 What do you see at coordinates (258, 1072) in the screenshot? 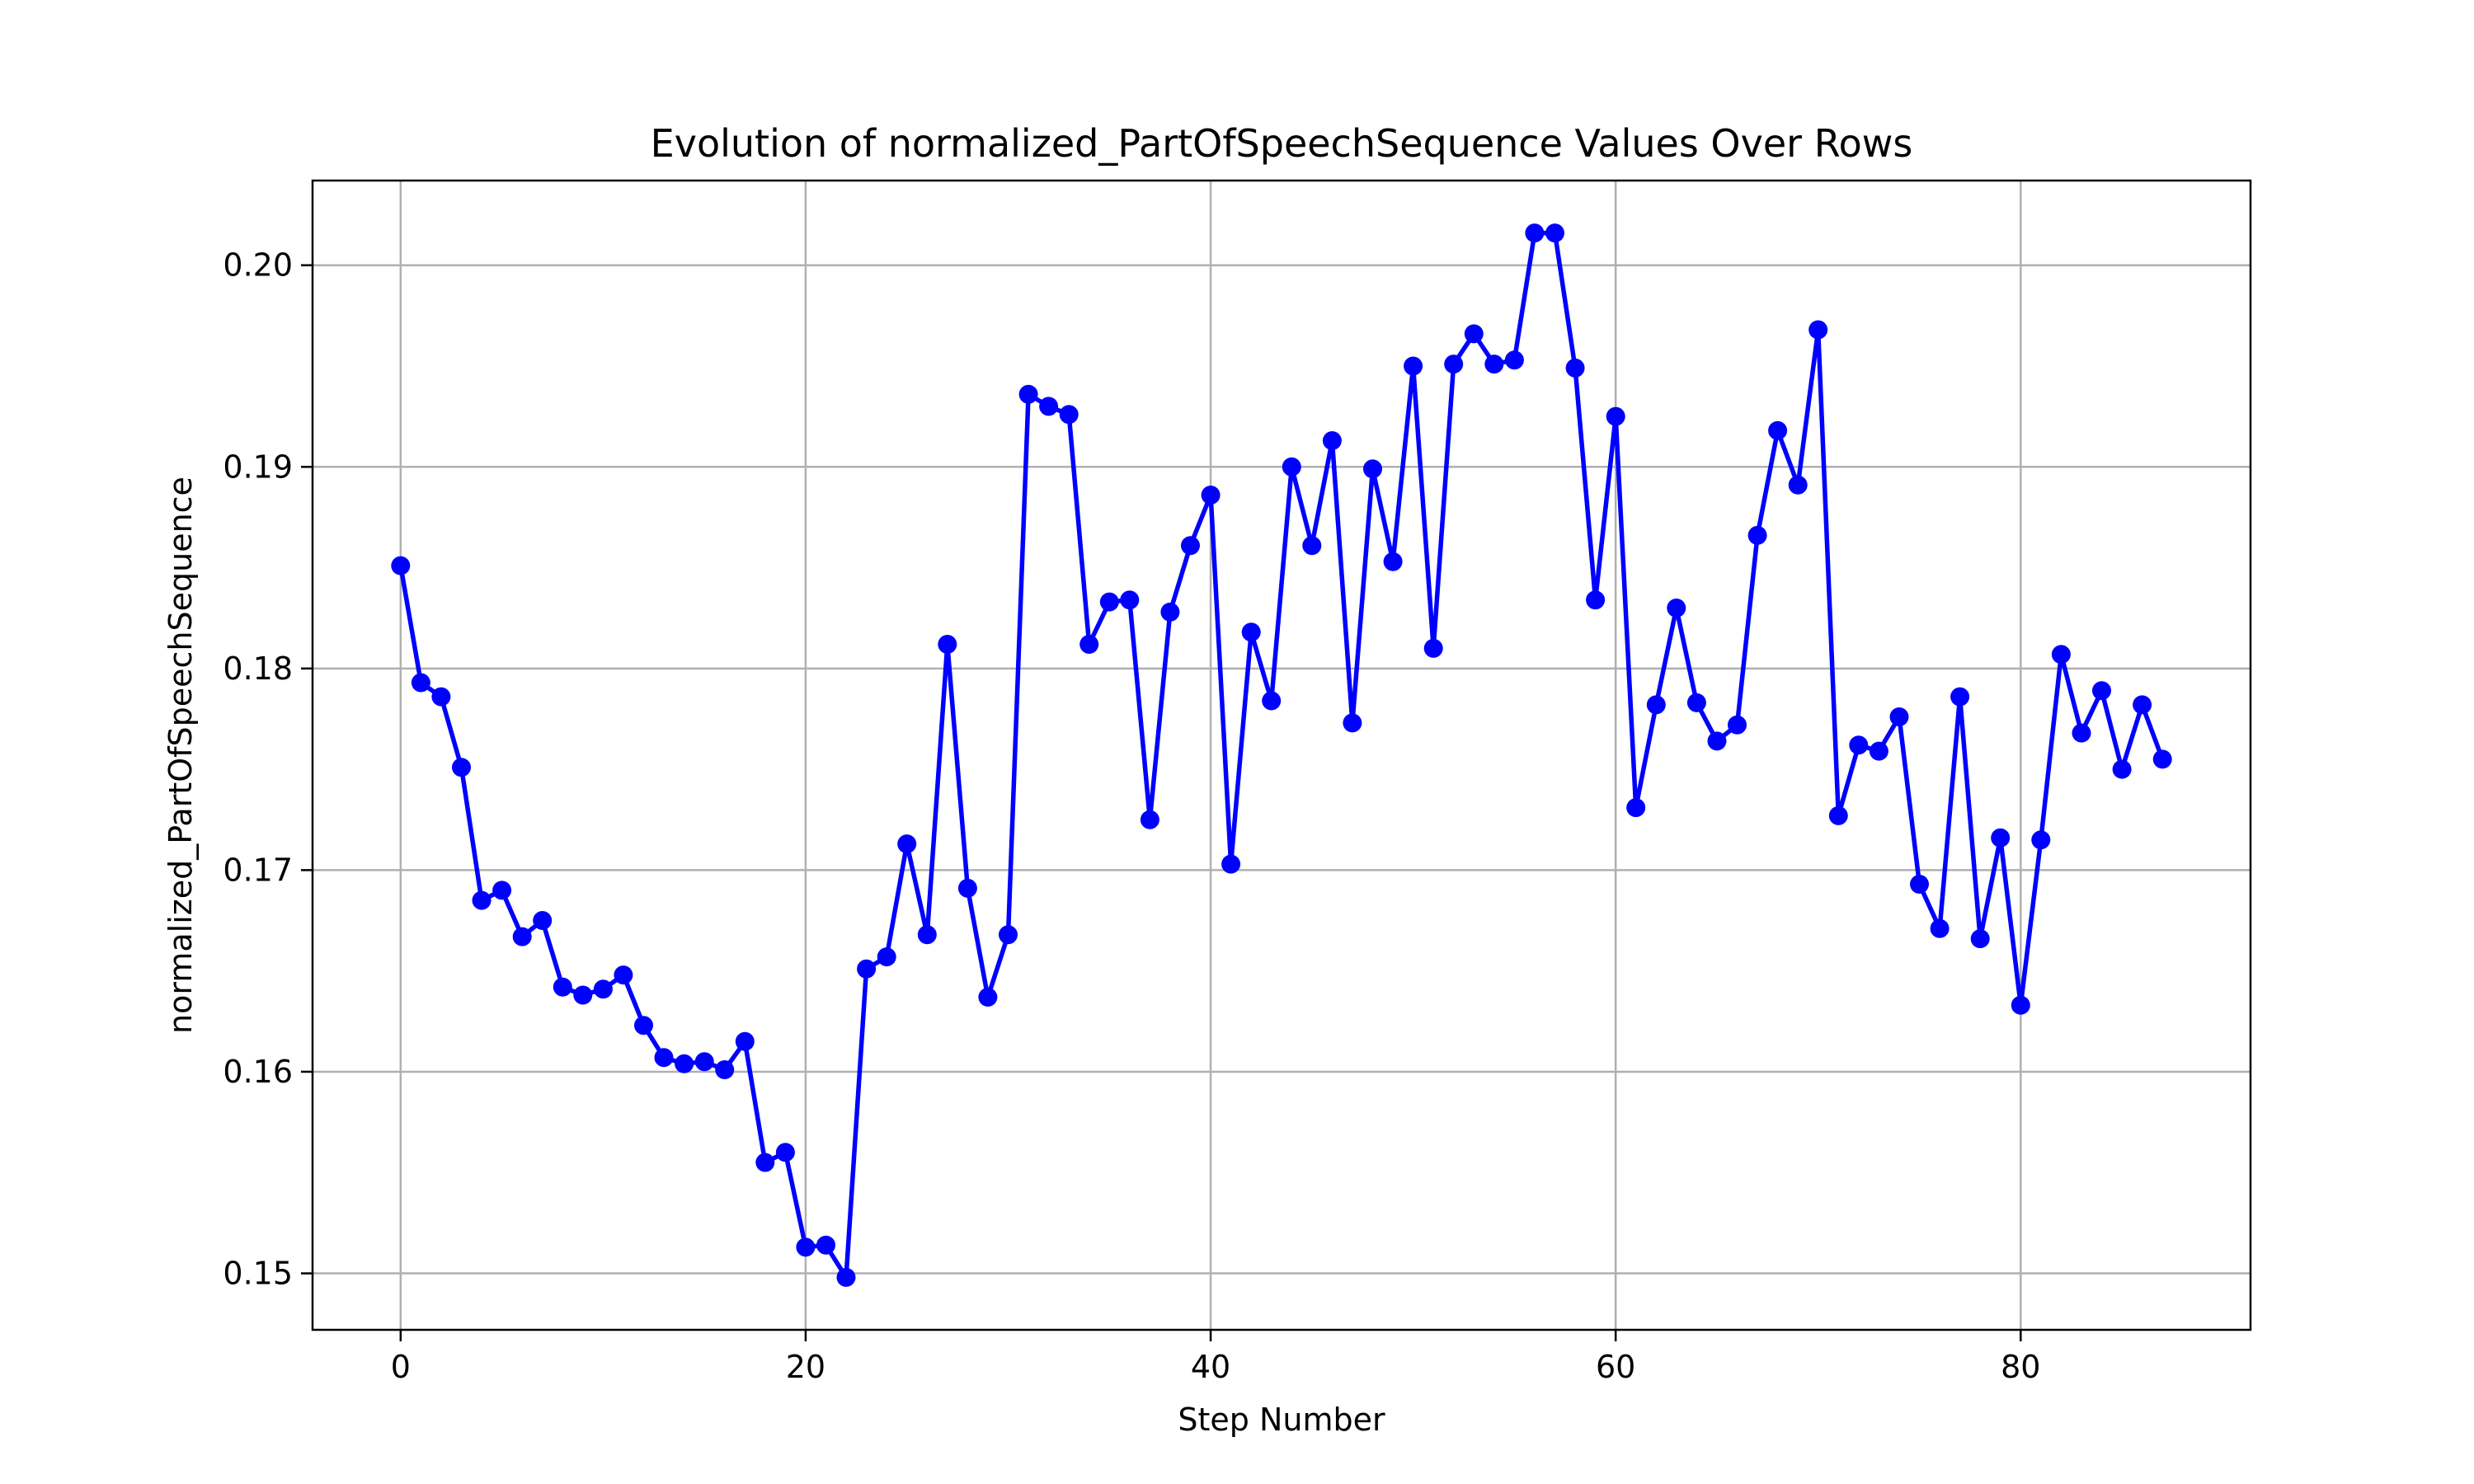
I see `y-tick-label: 0.16` at bounding box center [258, 1072].